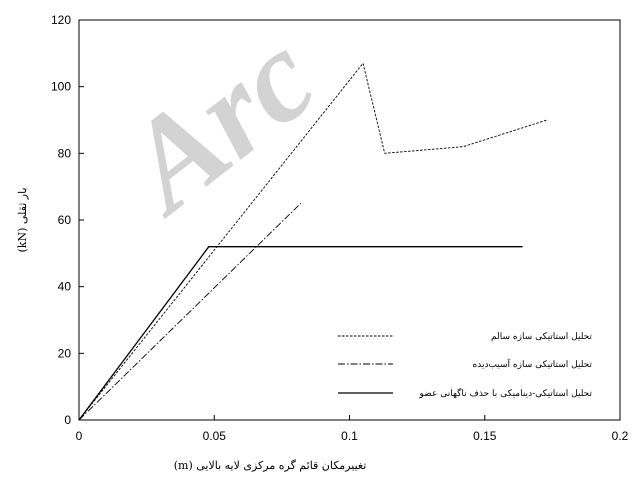 This screenshot has height=479, width=632. Describe the element at coordinates (270, 465) in the screenshot. I see `x-axis-label: تغییرمکان قائم گره مرکزی لایه بالایی (m)` at that location.